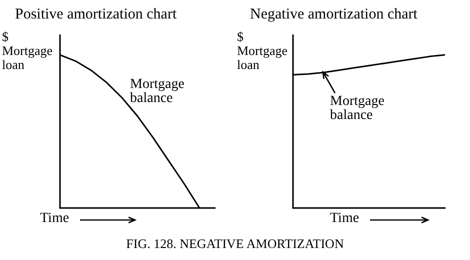 Image resolution: width=470 pixels, height=260 pixels. I want to click on caption: FIG. 128. NEGATIVE AMORTIZATION, so click(235, 244).